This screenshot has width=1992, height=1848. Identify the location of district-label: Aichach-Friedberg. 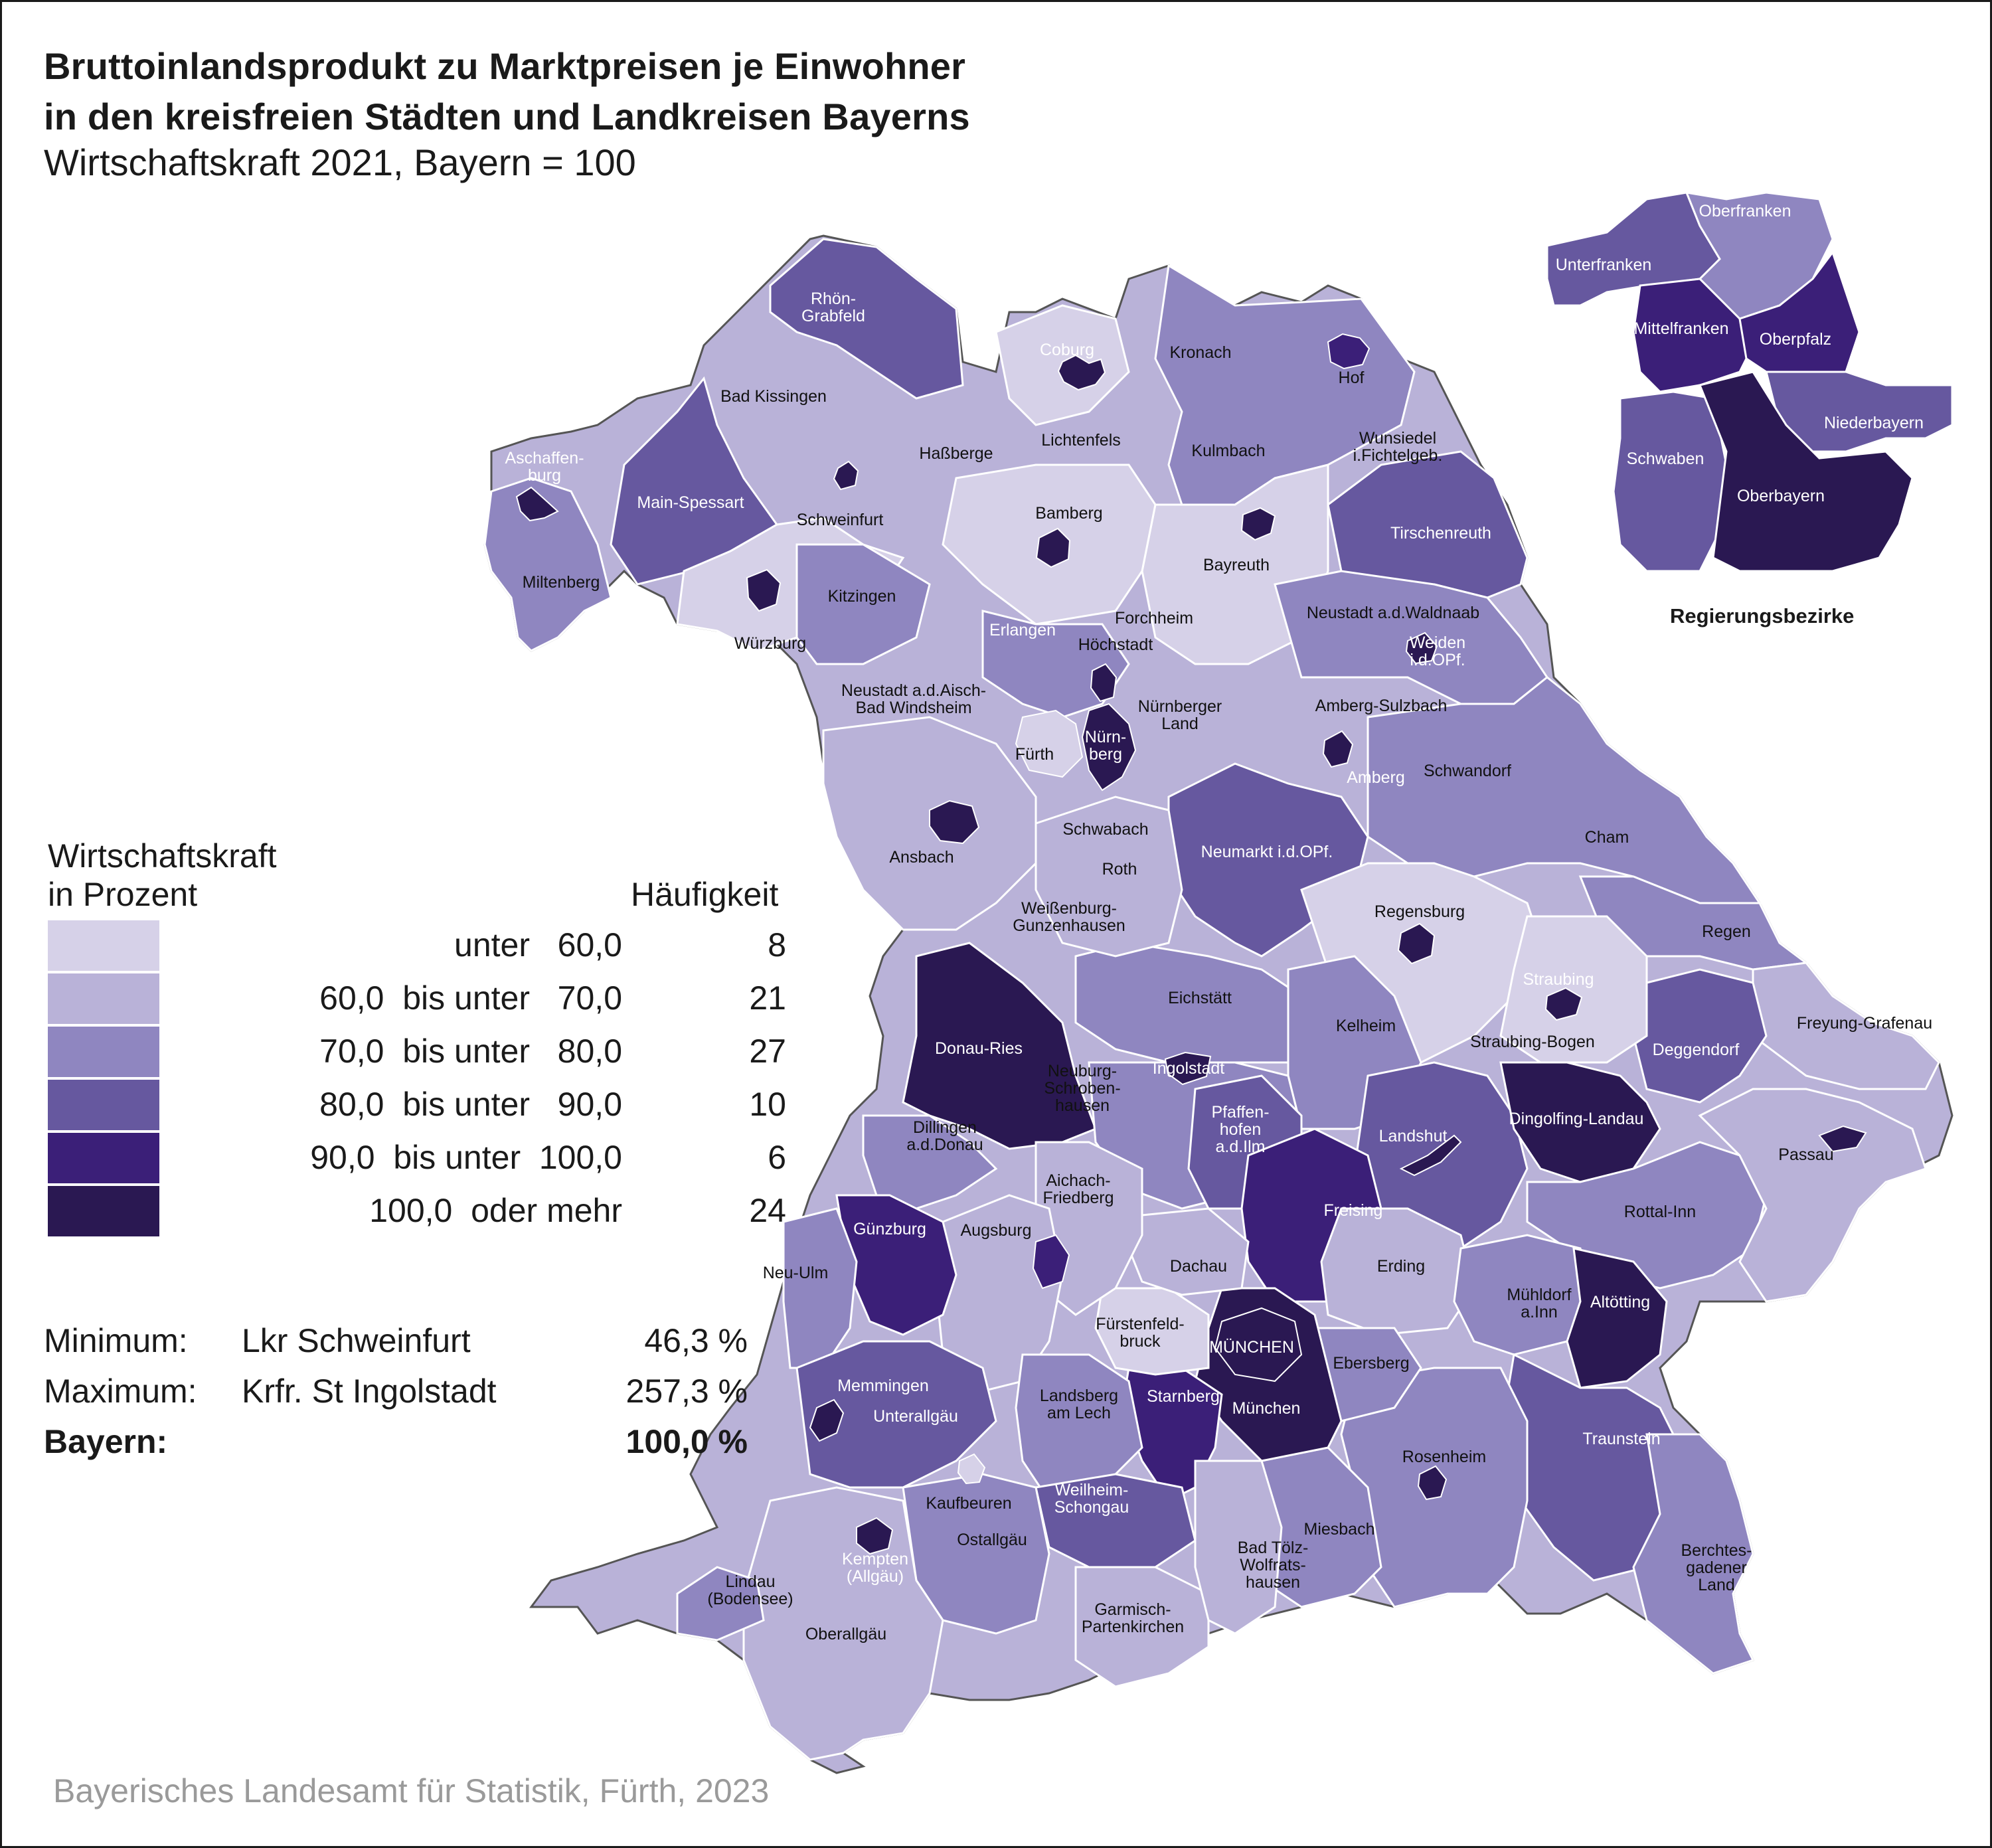
(1079, 1189).